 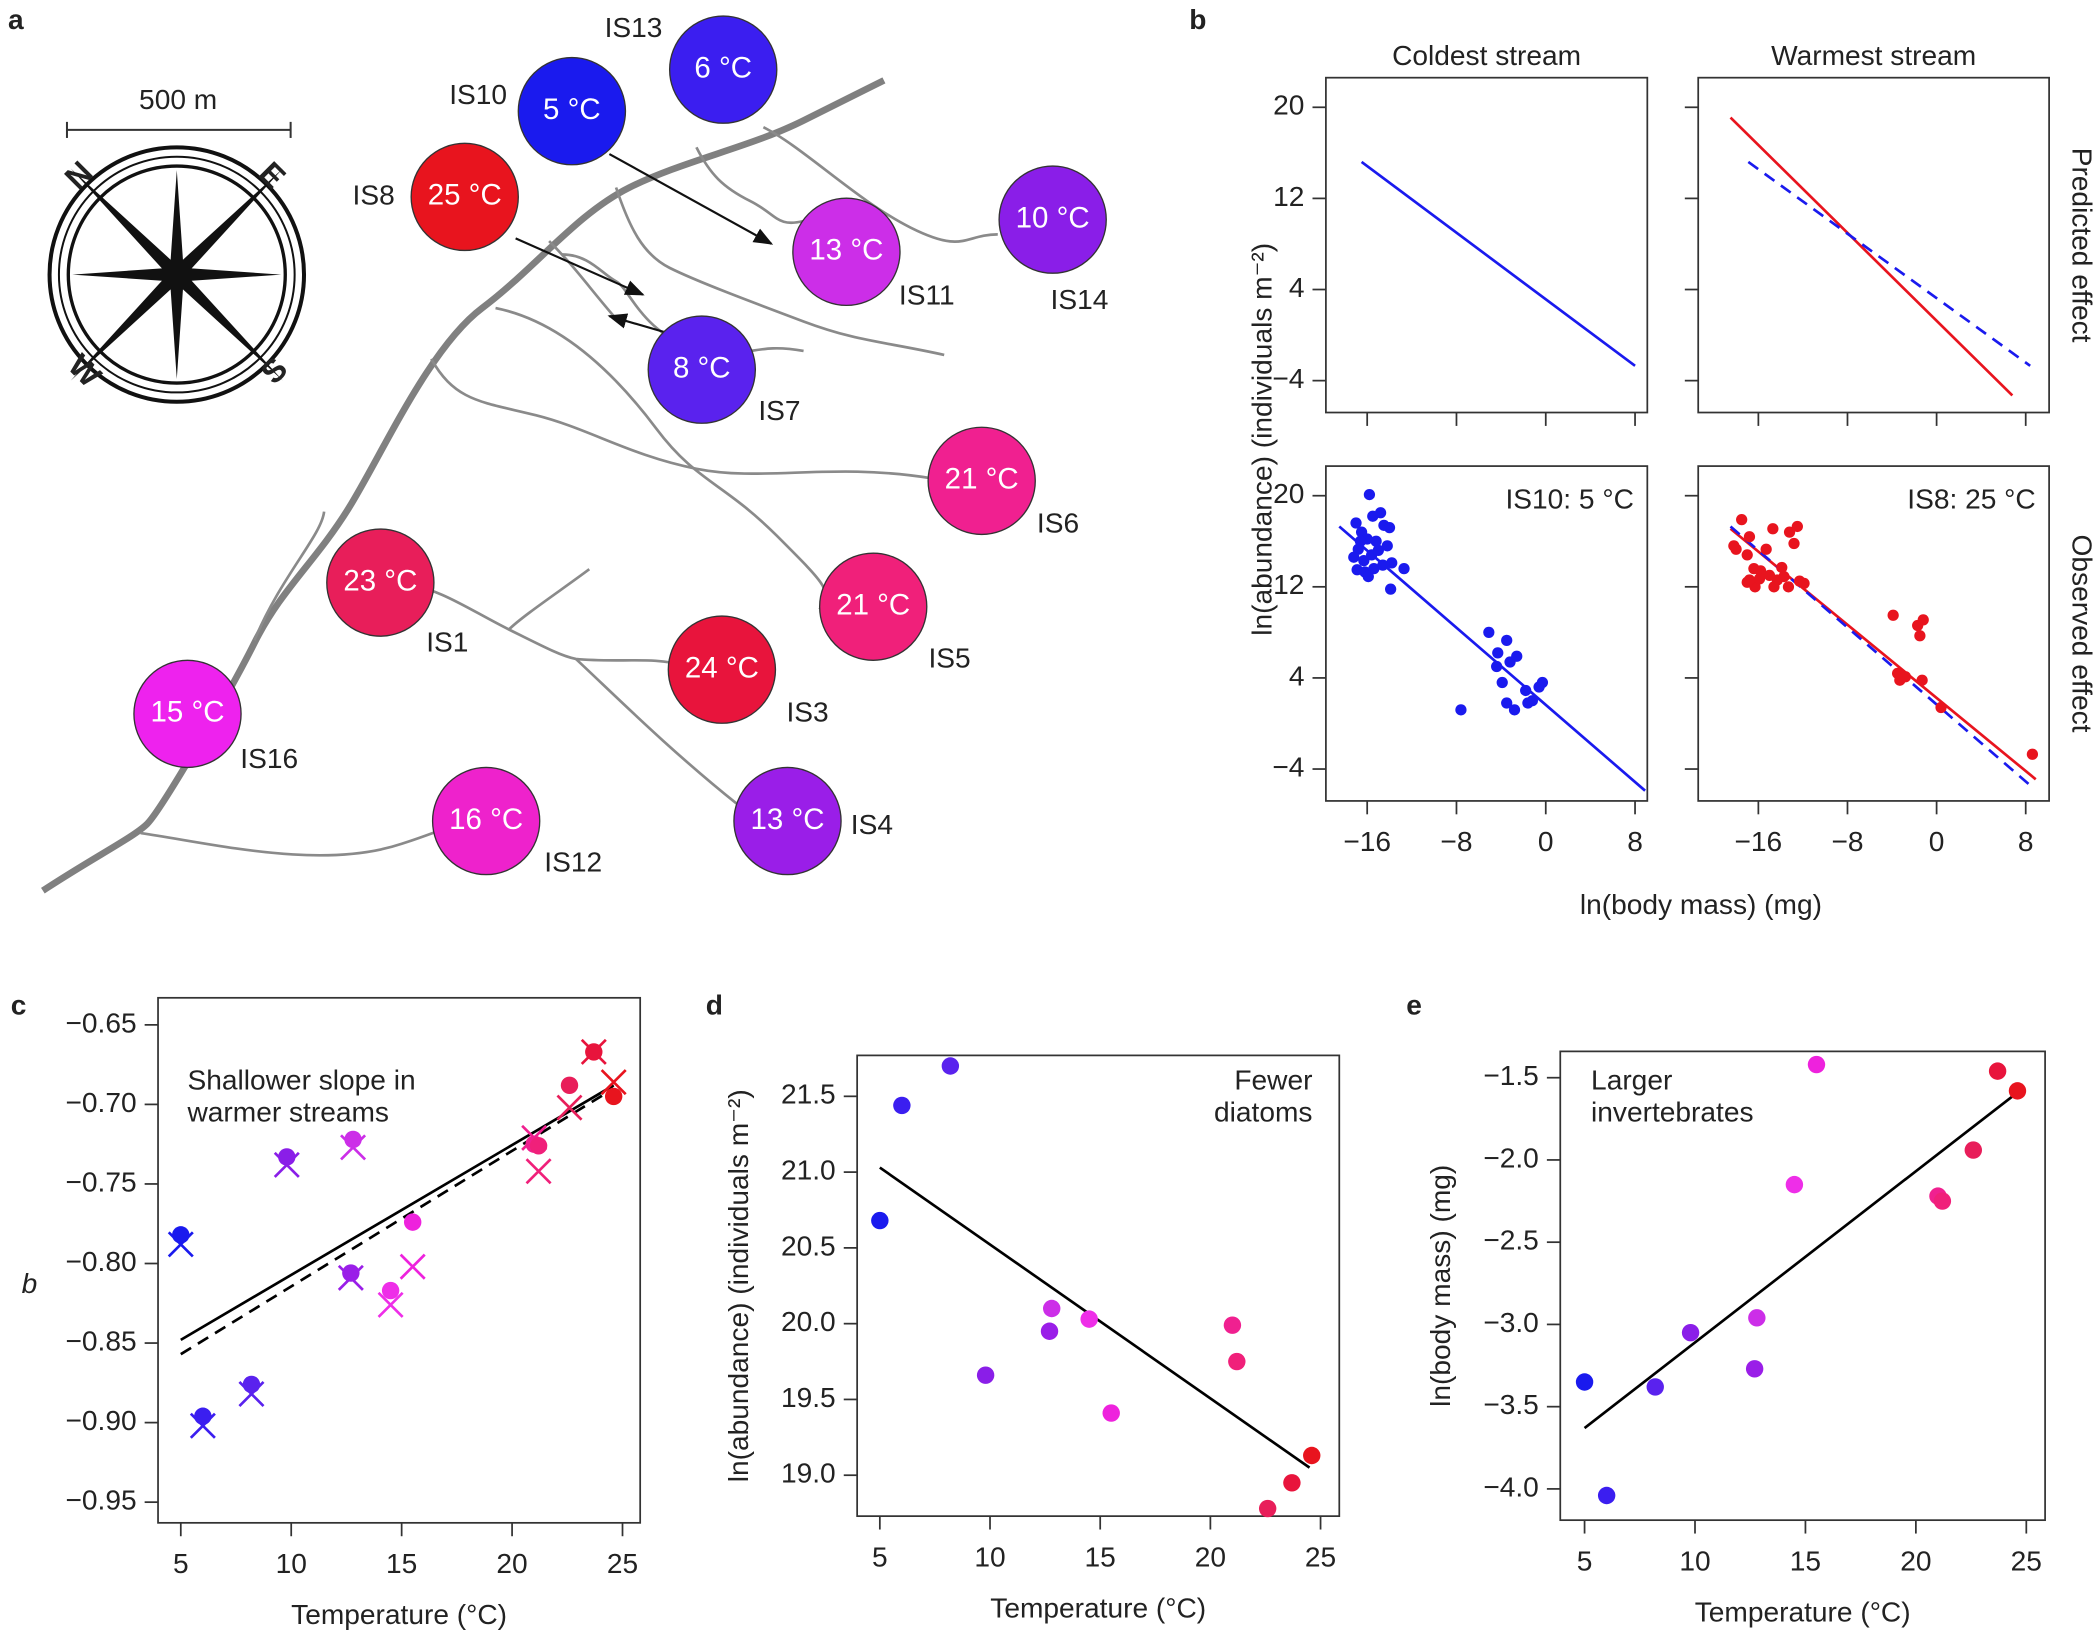 What do you see at coordinates (1915, 1560) in the screenshot?
I see `x-tick-label: 20` at bounding box center [1915, 1560].